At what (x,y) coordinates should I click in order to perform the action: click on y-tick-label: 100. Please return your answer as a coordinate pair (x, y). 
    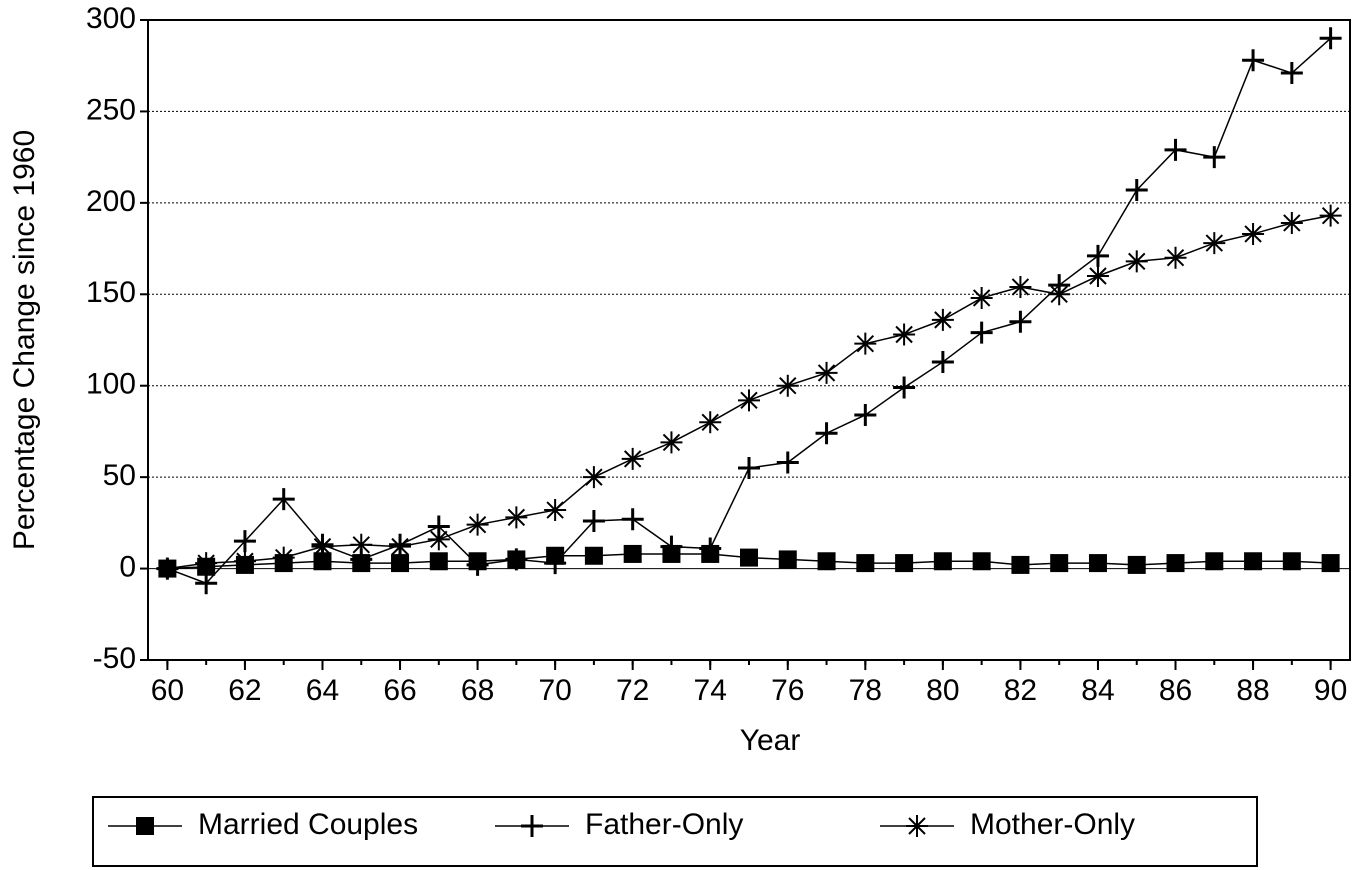
    Looking at the image, I should click on (111, 384).